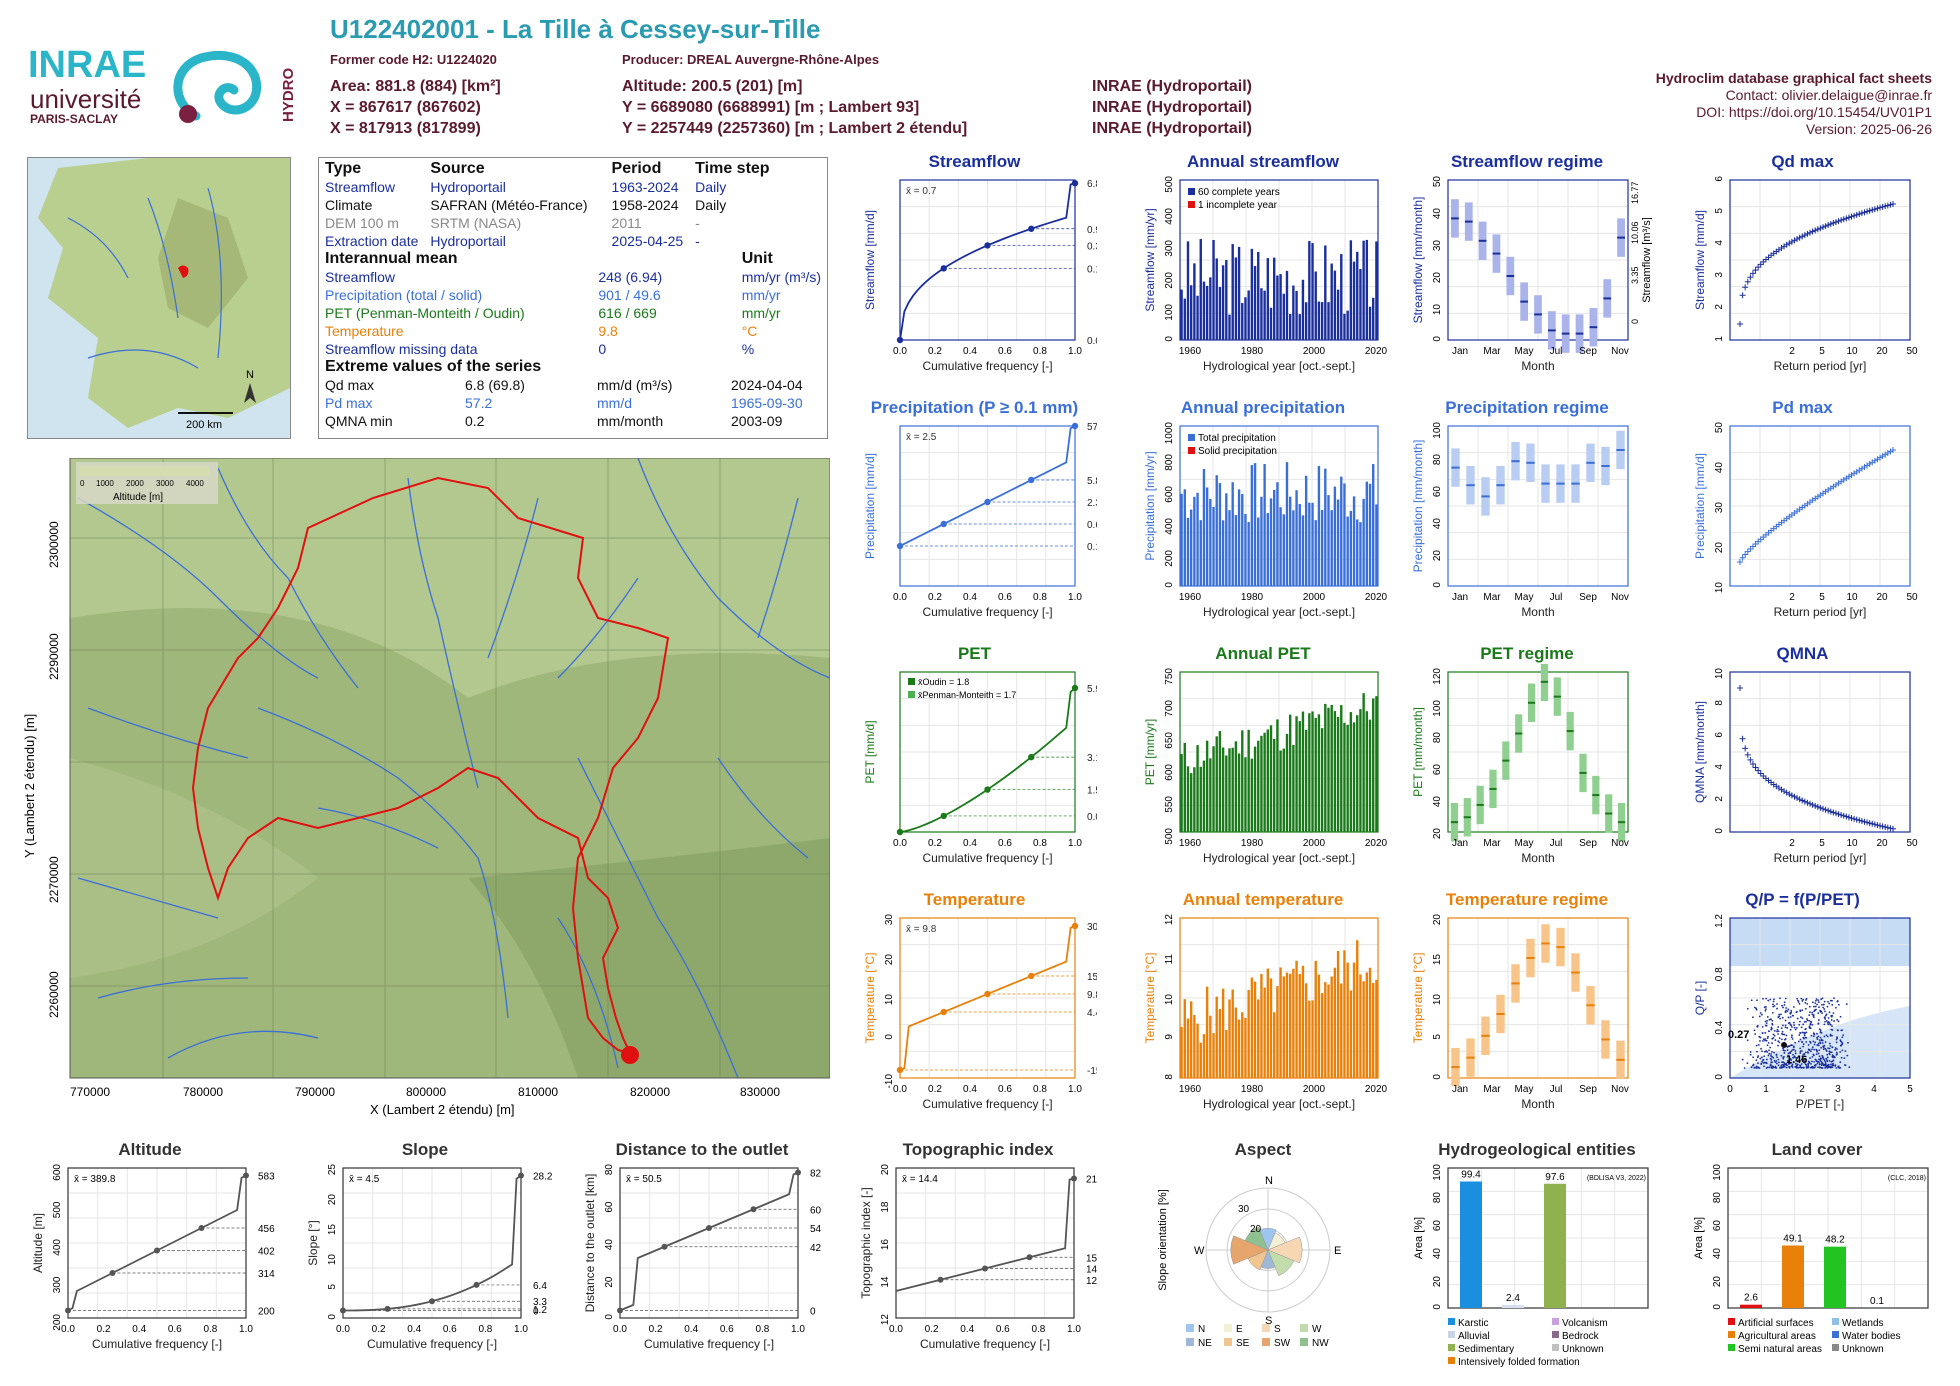 The height and width of the screenshot is (1386, 1960). What do you see at coordinates (1822, 351) in the screenshot?
I see `x-tick: 5` at bounding box center [1822, 351].